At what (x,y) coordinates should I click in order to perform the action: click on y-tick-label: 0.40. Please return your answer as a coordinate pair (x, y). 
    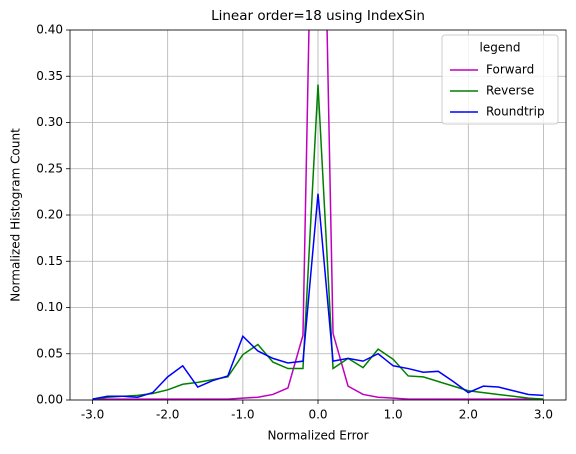
    Looking at the image, I should click on (49, 30).